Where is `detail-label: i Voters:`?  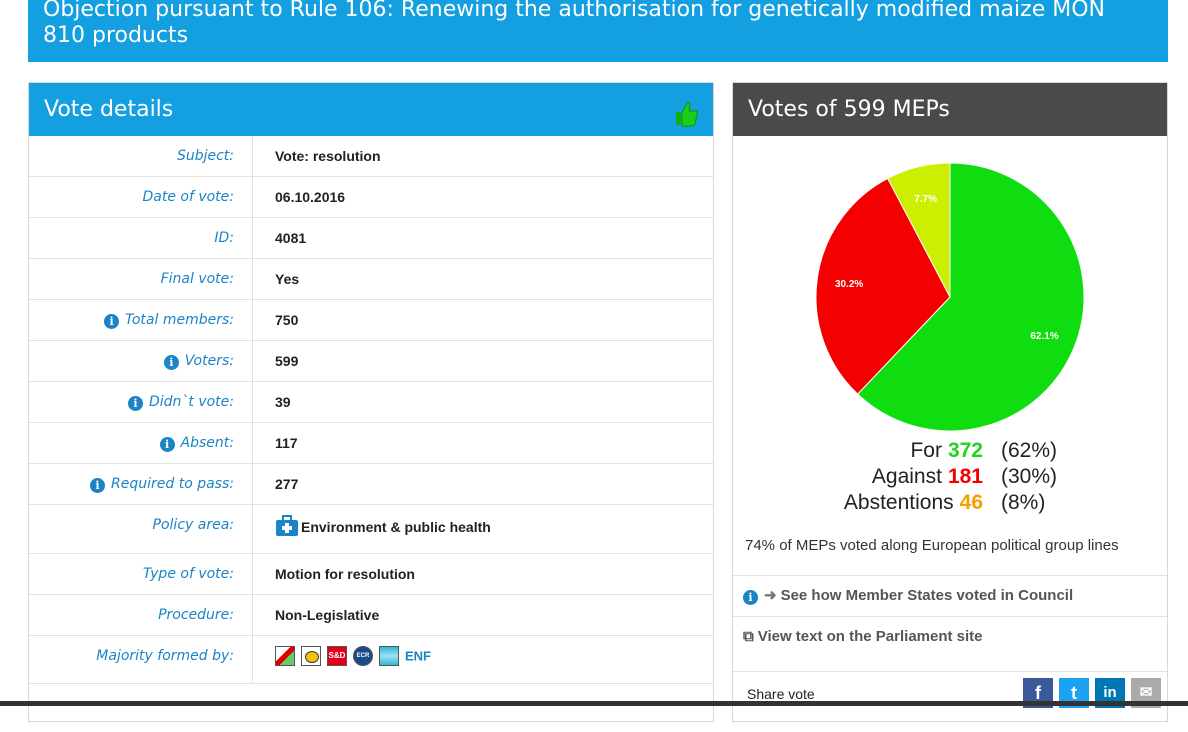
detail-label: i Voters: is located at coordinates (141, 361).